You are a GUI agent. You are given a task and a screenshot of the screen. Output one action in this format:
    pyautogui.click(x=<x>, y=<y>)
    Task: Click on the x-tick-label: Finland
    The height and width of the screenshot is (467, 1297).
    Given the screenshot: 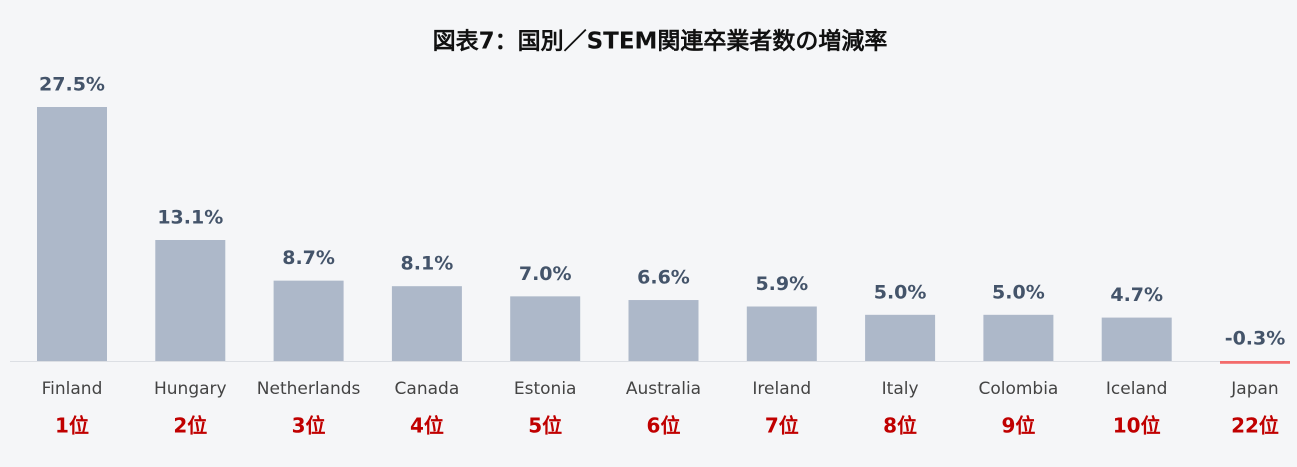 What is the action you would take?
    pyautogui.click(x=72, y=389)
    